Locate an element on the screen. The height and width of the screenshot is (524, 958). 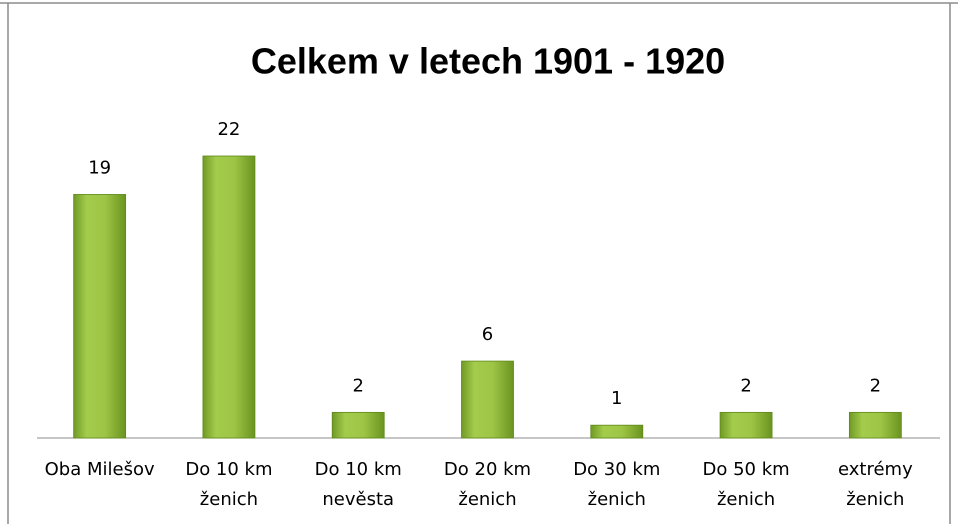
x-tick-label: extrémy is located at coordinates (875, 469).